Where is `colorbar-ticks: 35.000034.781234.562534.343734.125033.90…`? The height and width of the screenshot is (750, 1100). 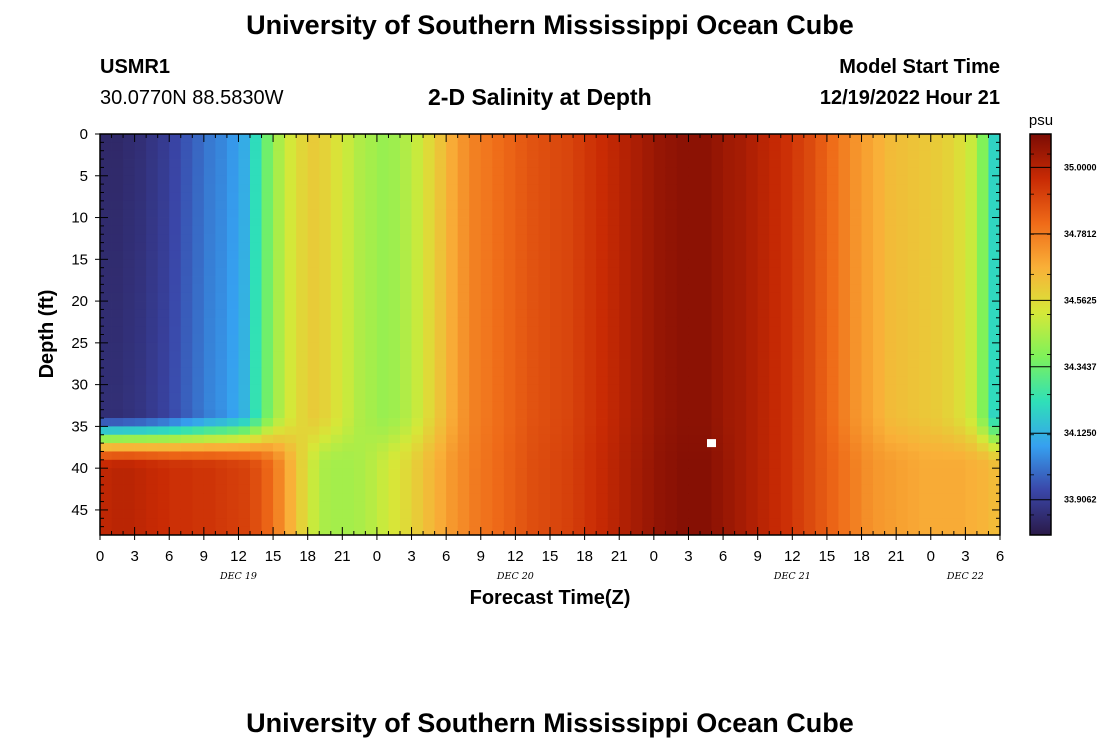 colorbar-ticks: 35.000034.781234.562534.343734.125033.90… is located at coordinates (1063, 334).